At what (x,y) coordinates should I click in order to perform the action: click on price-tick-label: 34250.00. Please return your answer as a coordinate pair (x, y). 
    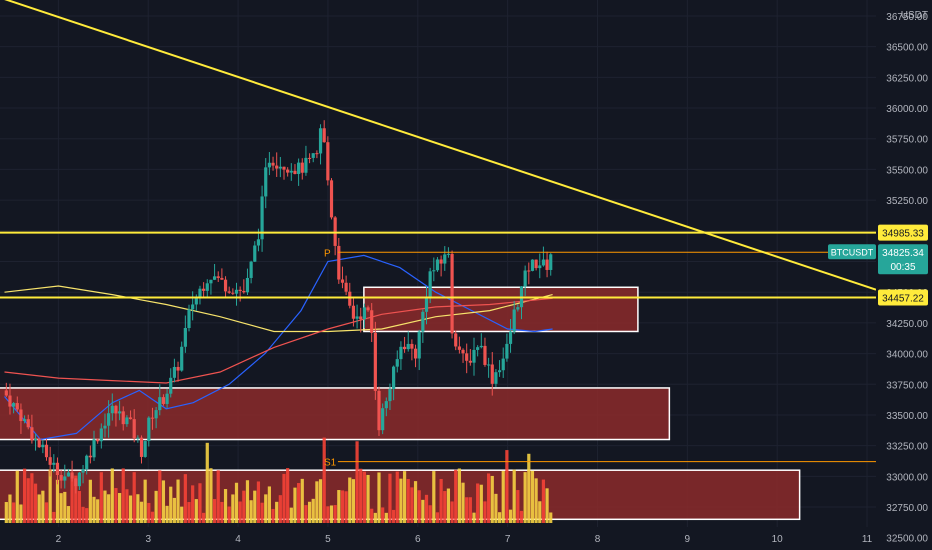
    Looking at the image, I should click on (907, 324).